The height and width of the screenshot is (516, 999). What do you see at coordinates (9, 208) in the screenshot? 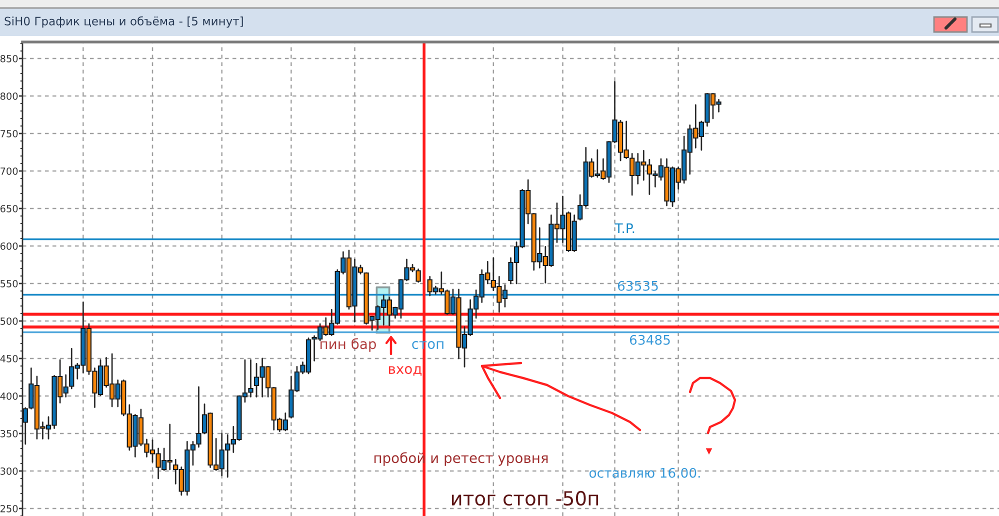
I see `y-tick-label: 650` at bounding box center [9, 208].